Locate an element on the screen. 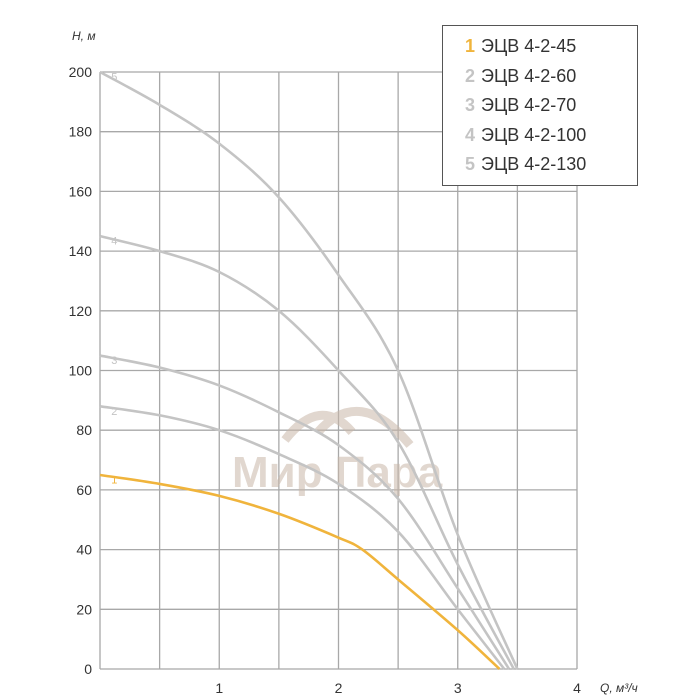 Image resolution: width=700 pixels, height=700 pixels. x-tick-label: 2 is located at coordinates (339, 688).